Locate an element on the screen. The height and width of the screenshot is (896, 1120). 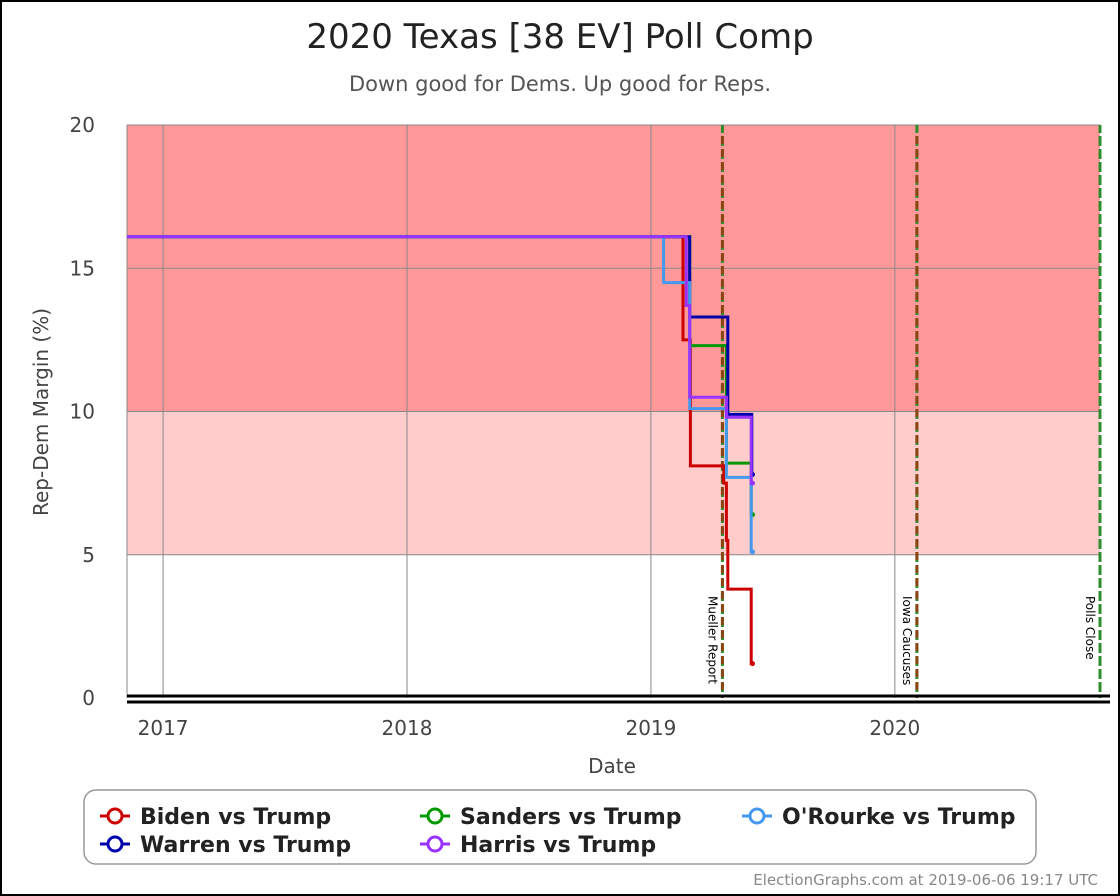
y-axis-label: Rep-Dem Margin (%) is located at coordinates (41, 412).